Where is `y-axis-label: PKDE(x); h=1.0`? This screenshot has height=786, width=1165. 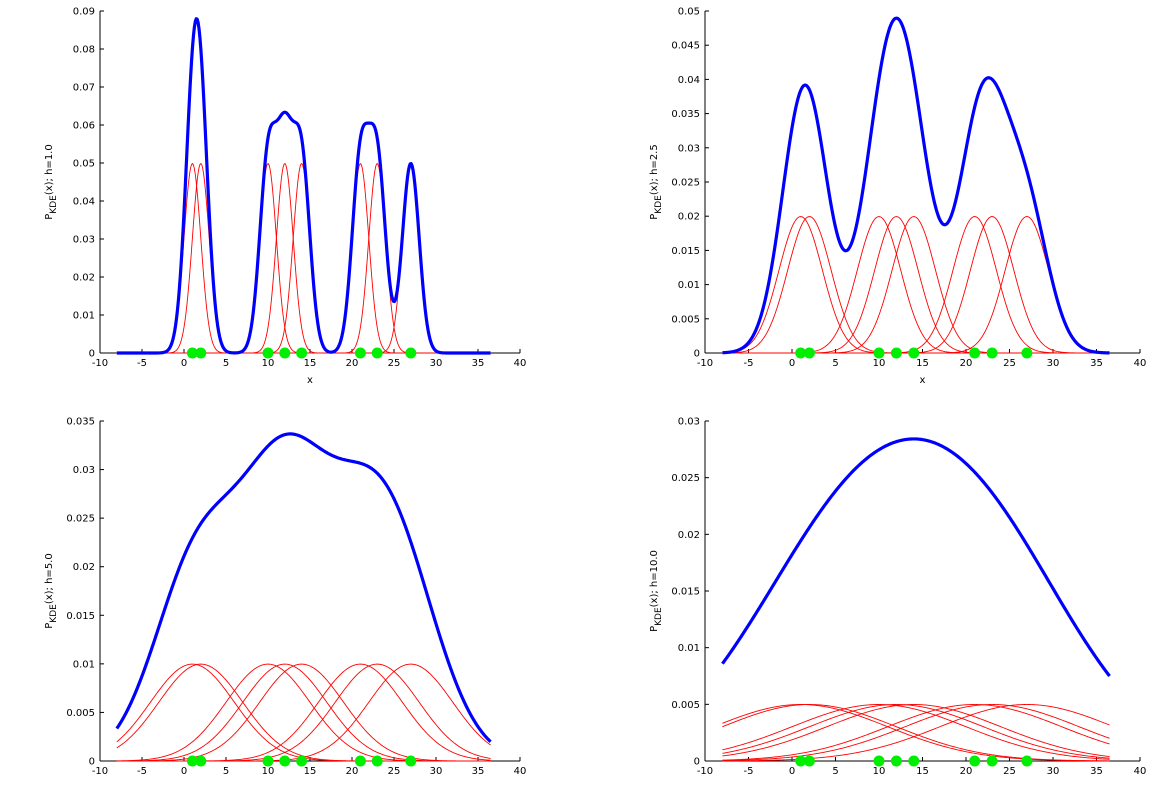
y-axis-label: PKDE(x); h=1.0 is located at coordinates (51, 181).